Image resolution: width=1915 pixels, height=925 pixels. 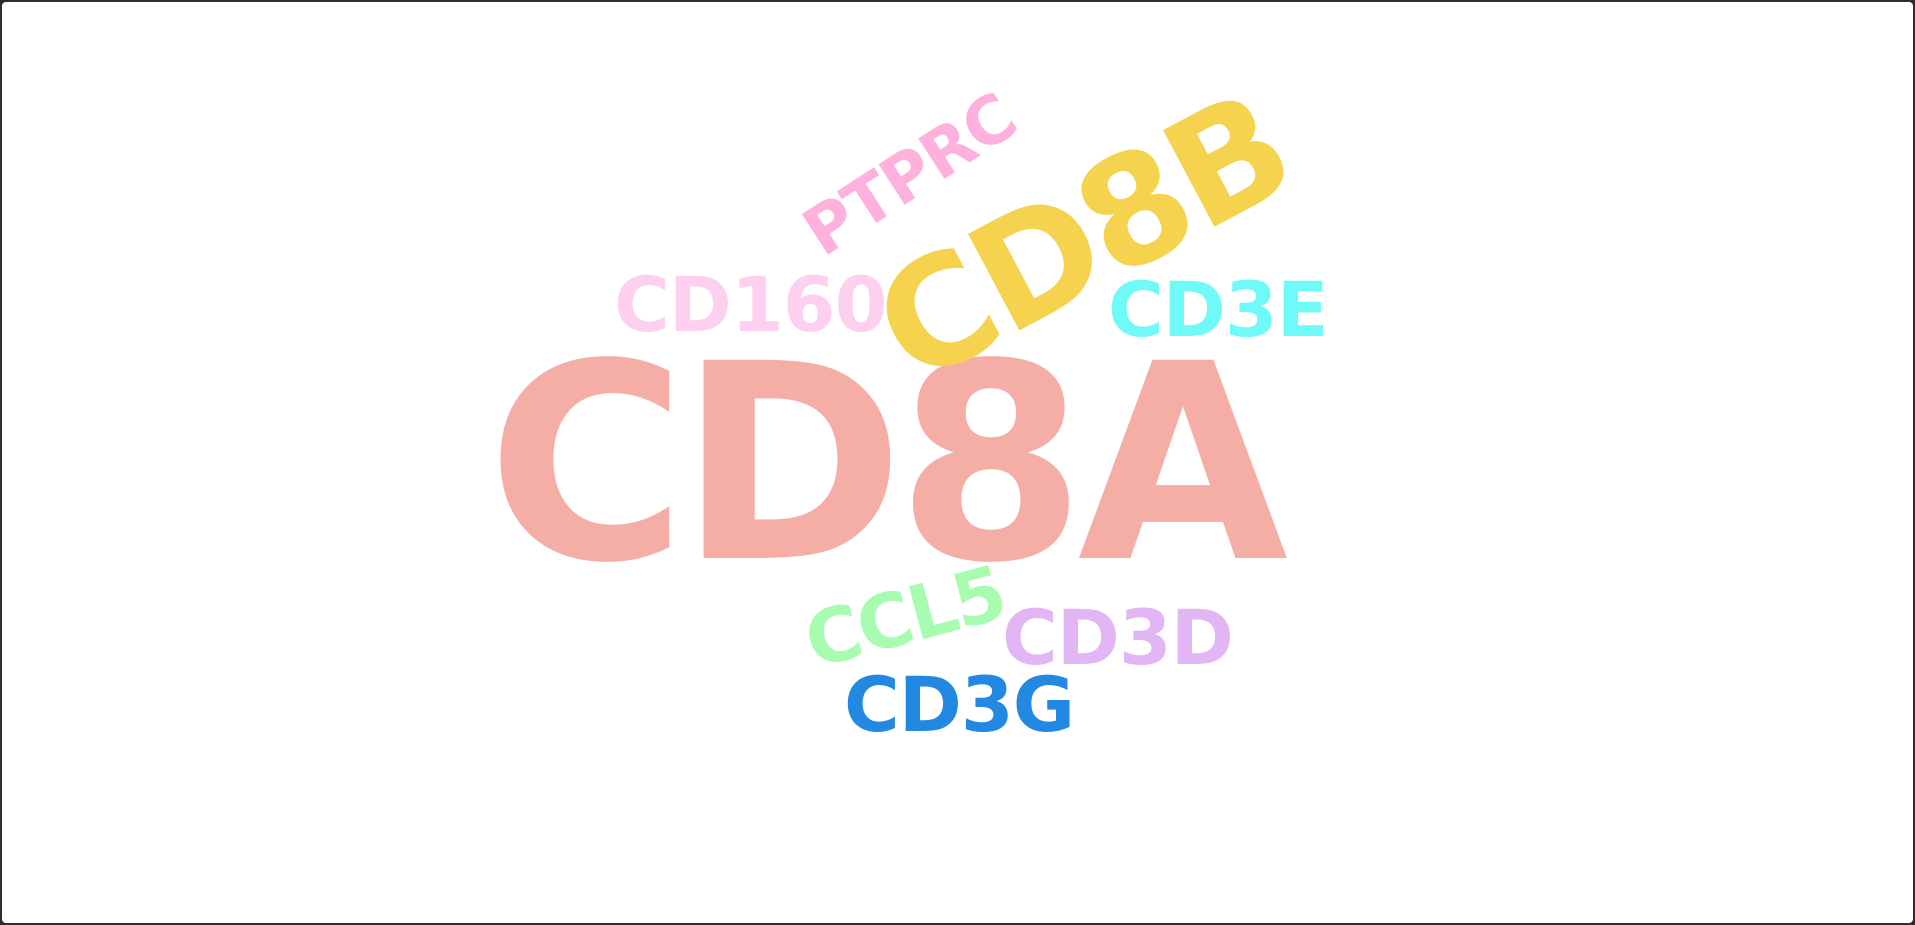 What do you see at coordinates (959, 704) in the screenshot?
I see `word-cd3g: CD3G` at bounding box center [959, 704].